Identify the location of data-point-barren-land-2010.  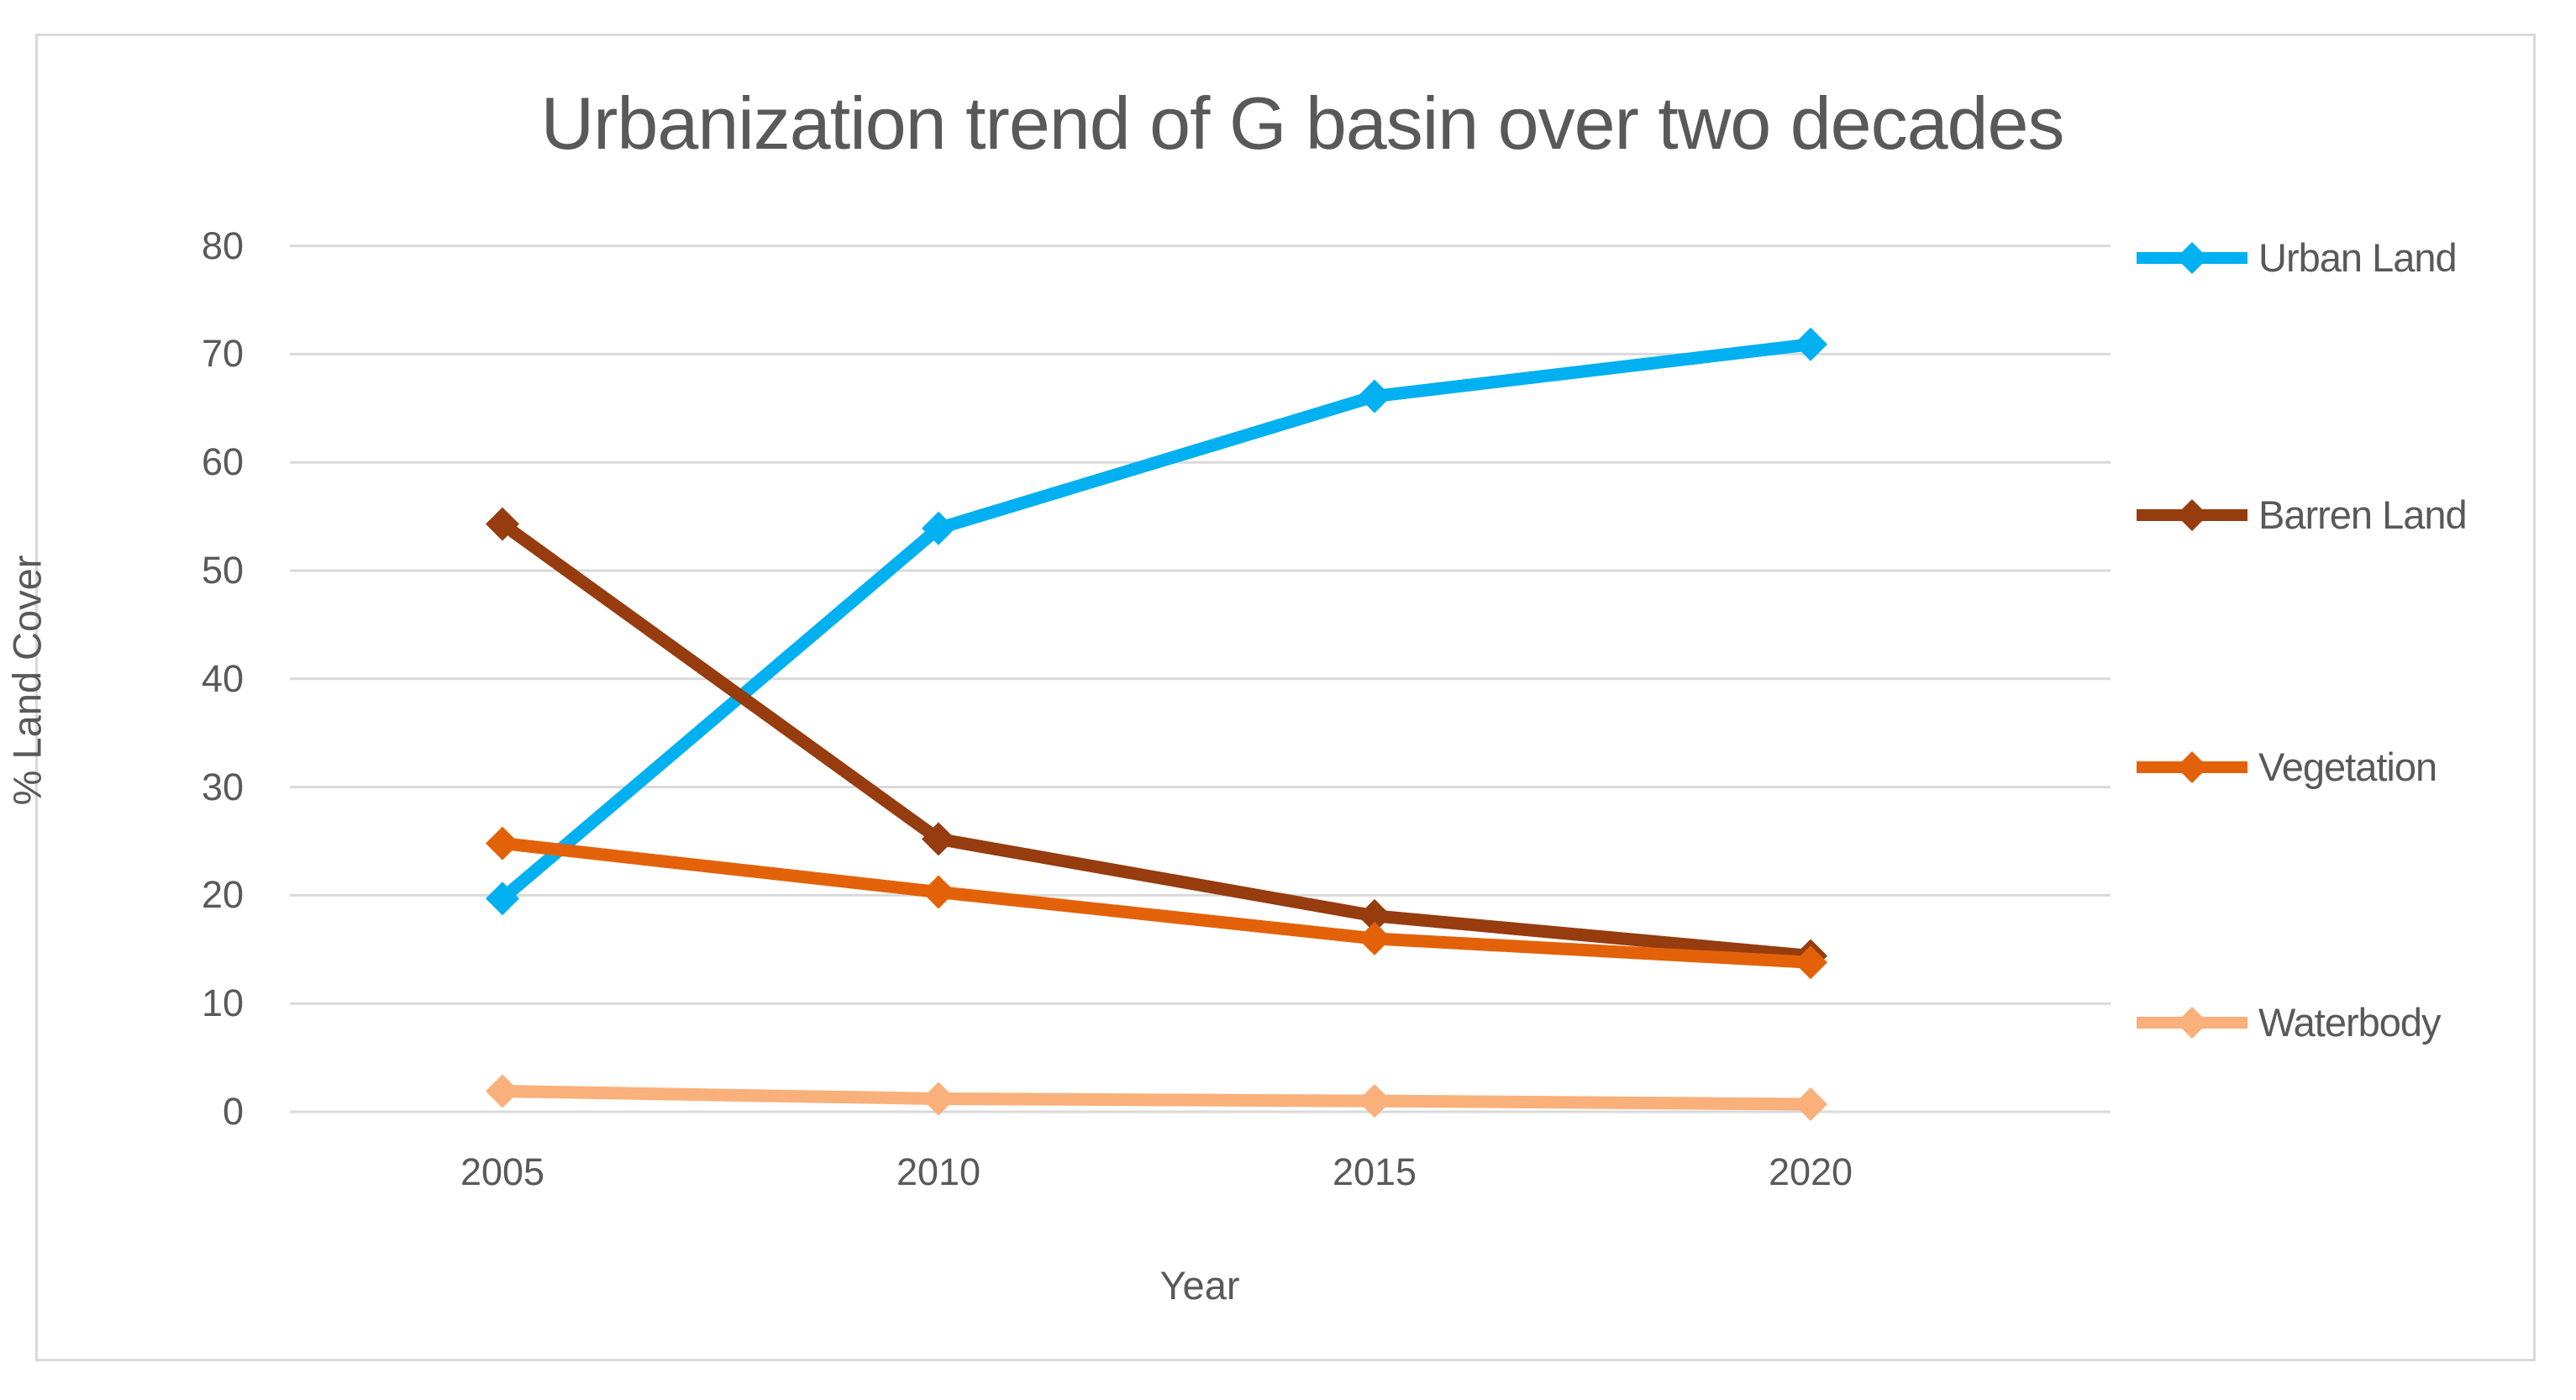
(938, 839).